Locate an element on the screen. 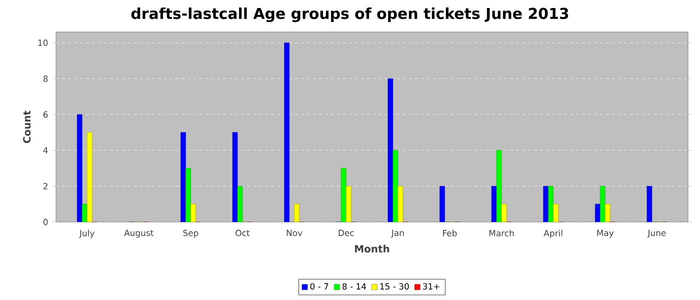 The height and width of the screenshot is (300, 700). y-tick-label: 0 is located at coordinates (45, 222).